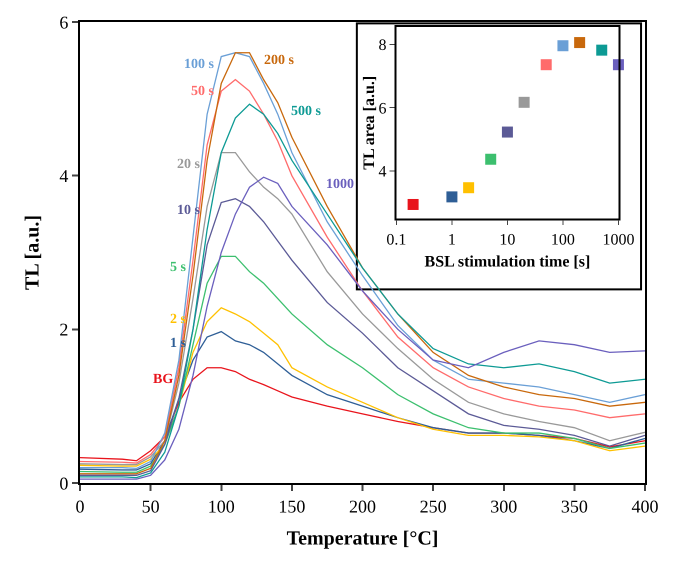  I want to click on y-tick-label: 2, so click(63, 330).